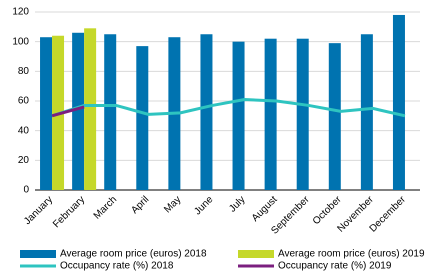 Image resolution: width=442 pixels, height=272 pixels. I want to click on y-tick-label: 80, so click(24, 71).